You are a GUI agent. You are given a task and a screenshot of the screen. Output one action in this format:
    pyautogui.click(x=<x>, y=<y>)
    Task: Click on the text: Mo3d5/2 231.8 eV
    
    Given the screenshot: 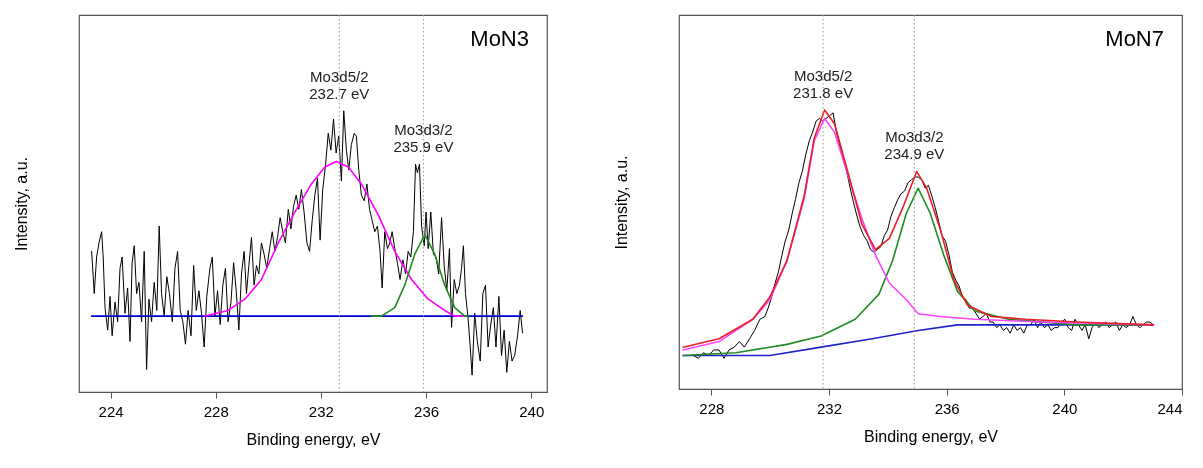 What is the action you would take?
    pyautogui.click(x=823, y=84)
    